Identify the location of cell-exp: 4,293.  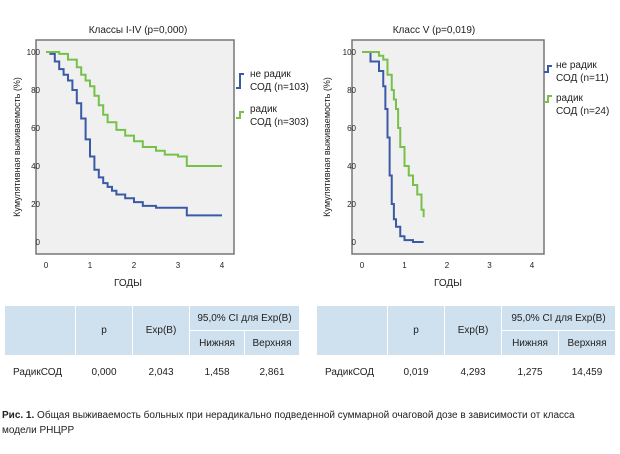
(473, 372).